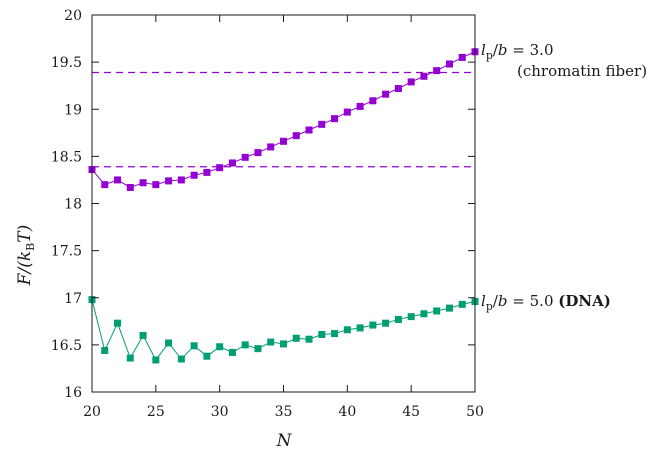 The height and width of the screenshot is (453, 654). Describe the element at coordinates (220, 412) in the screenshot. I see `x-tick-label: 30` at that location.